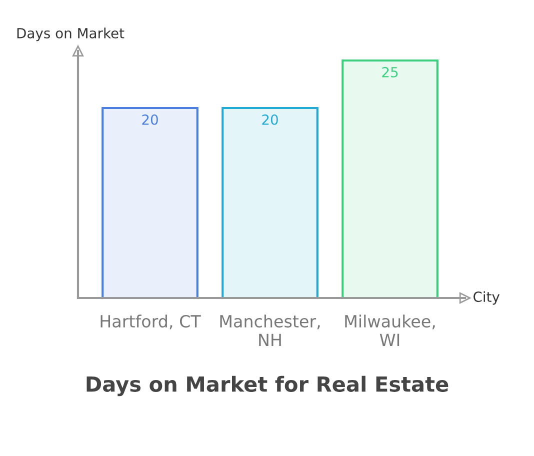  What do you see at coordinates (150, 322) in the screenshot?
I see `x-tick-label: Hartford, CT` at bounding box center [150, 322].